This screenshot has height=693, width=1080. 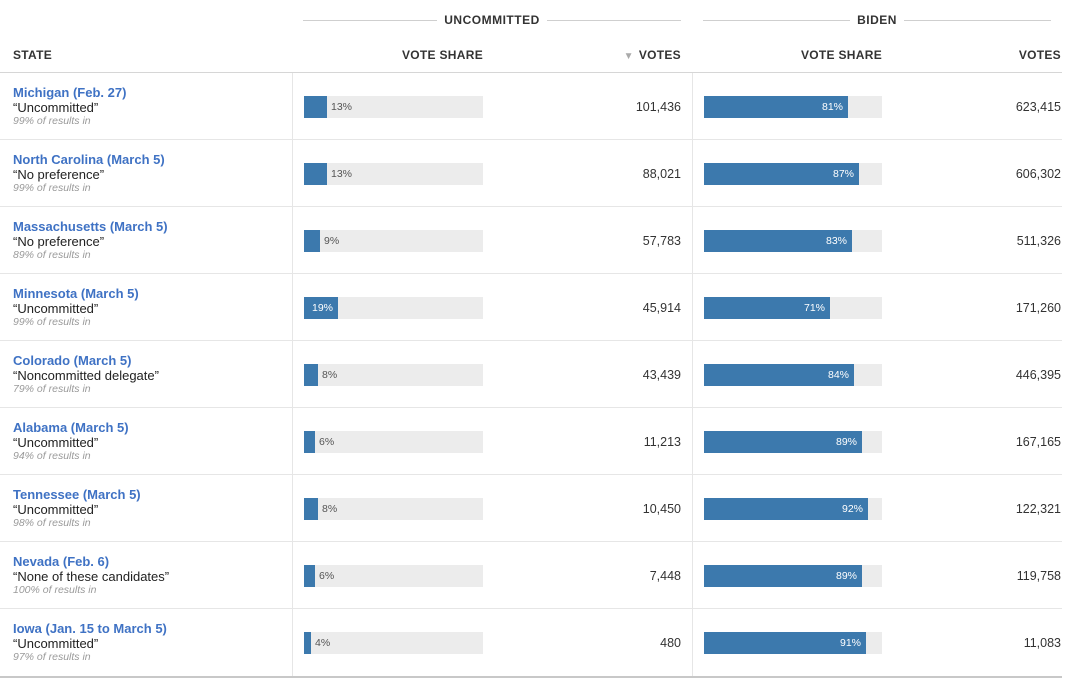 I want to click on biden-votes: 446,395, so click(x=1038, y=375).